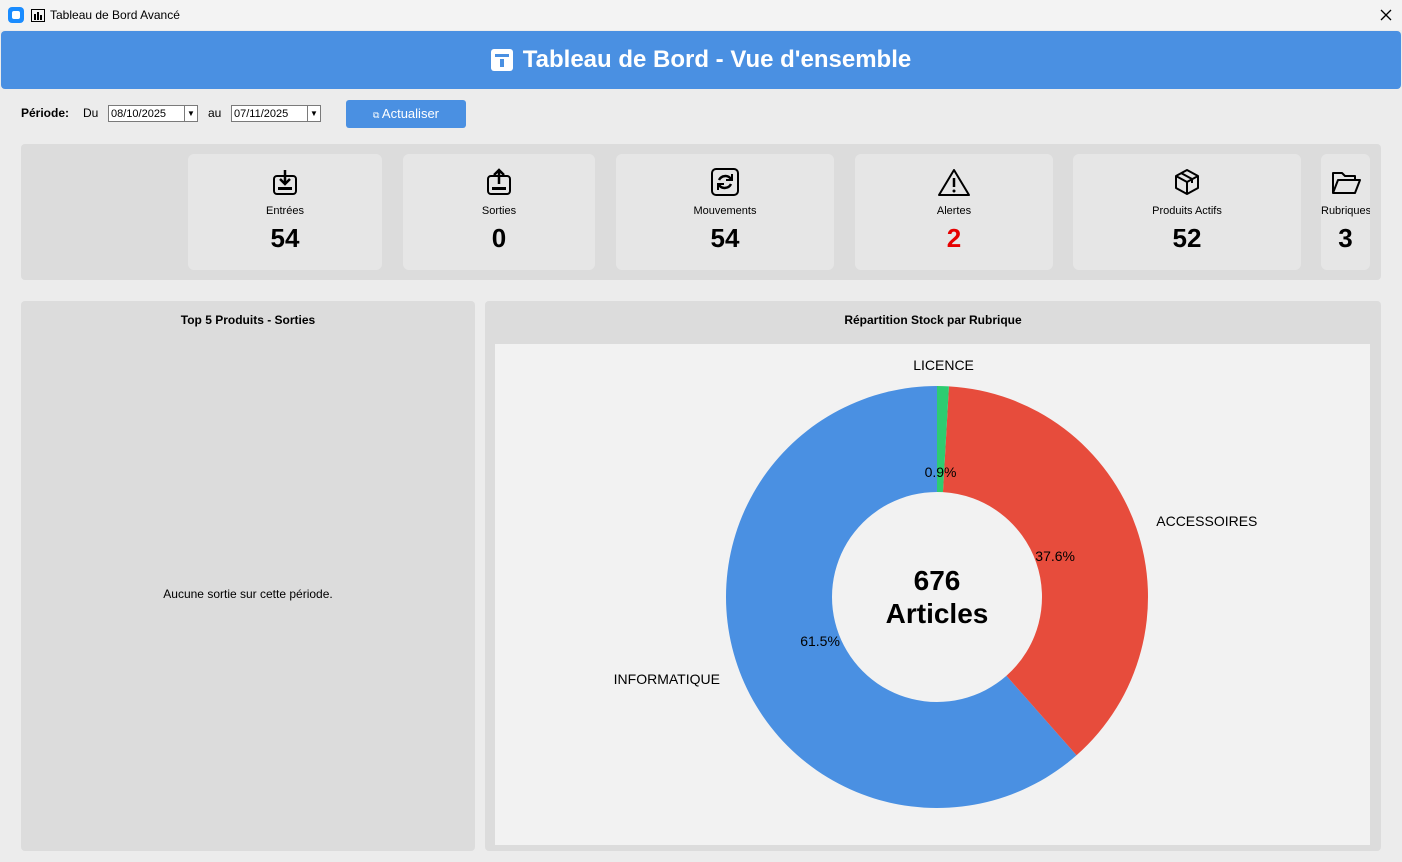  I want to click on kpi-card: Alertes 2, so click(954, 212).